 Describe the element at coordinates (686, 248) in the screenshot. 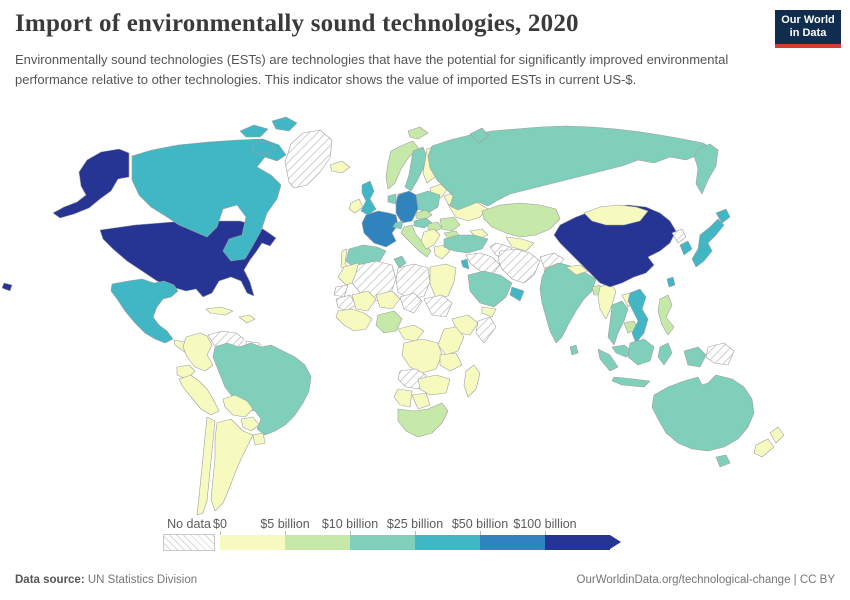

I see `country-south-korea` at that location.